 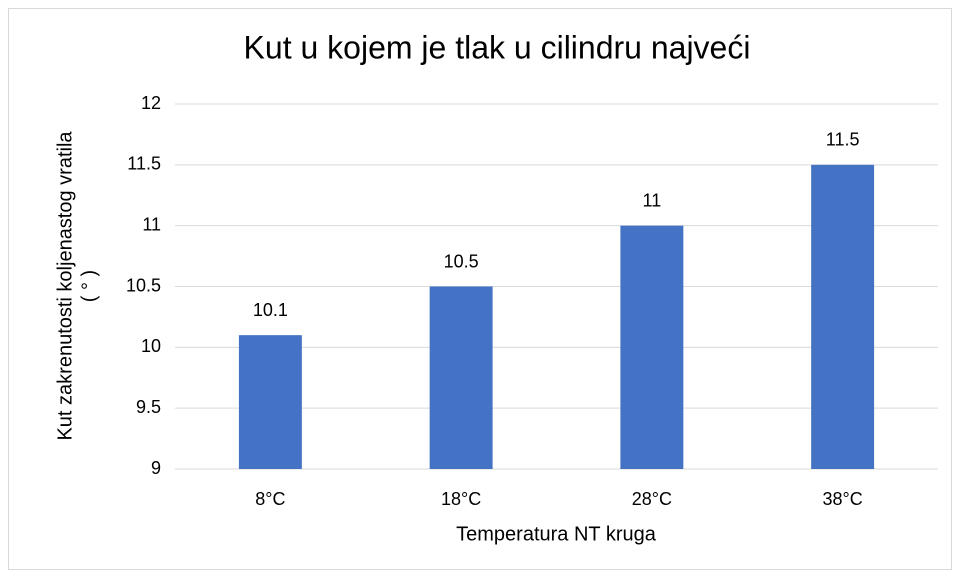 What do you see at coordinates (556, 534) in the screenshot?
I see `x-axis-label: Temperatura NT kruga` at bounding box center [556, 534].